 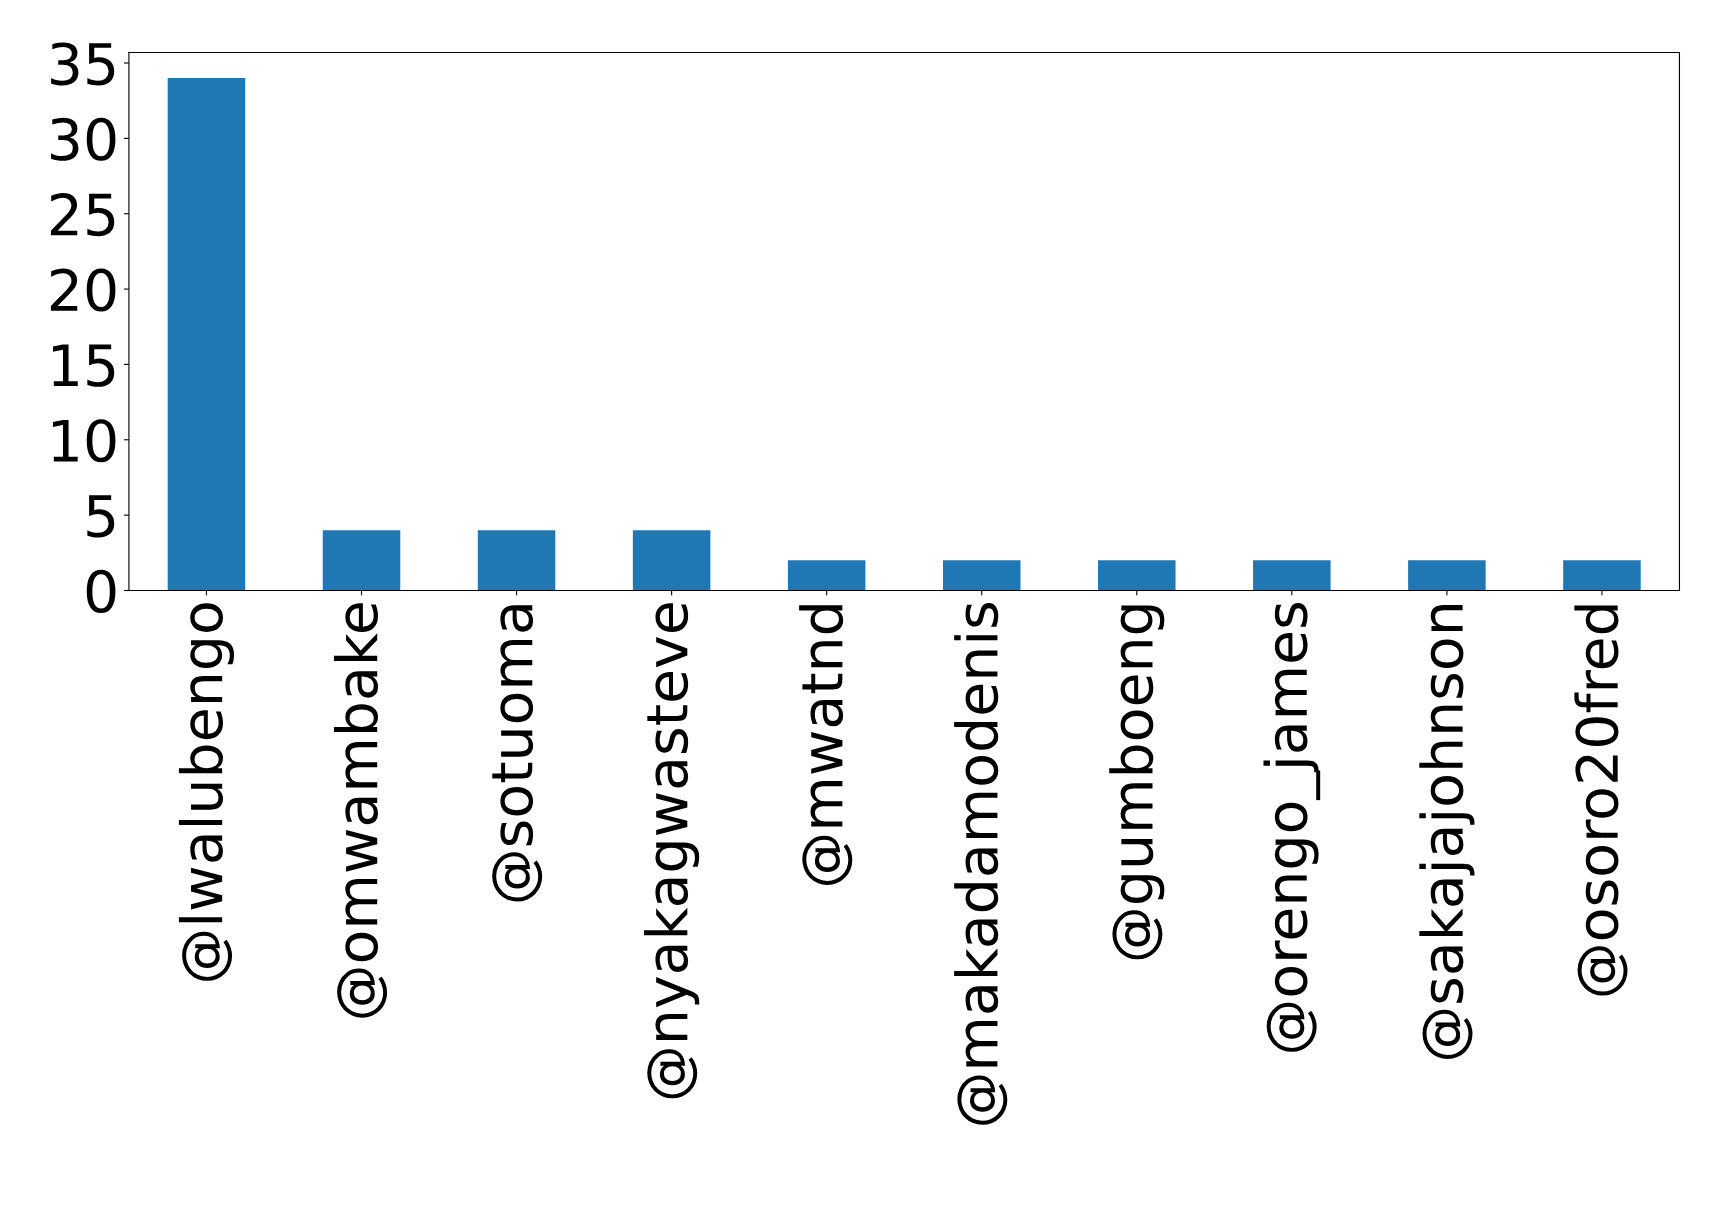 What do you see at coordinates (826, 745) in the screenshot?
I see `x-tick-label: @mwatnd` at bounding box center [826, 745].